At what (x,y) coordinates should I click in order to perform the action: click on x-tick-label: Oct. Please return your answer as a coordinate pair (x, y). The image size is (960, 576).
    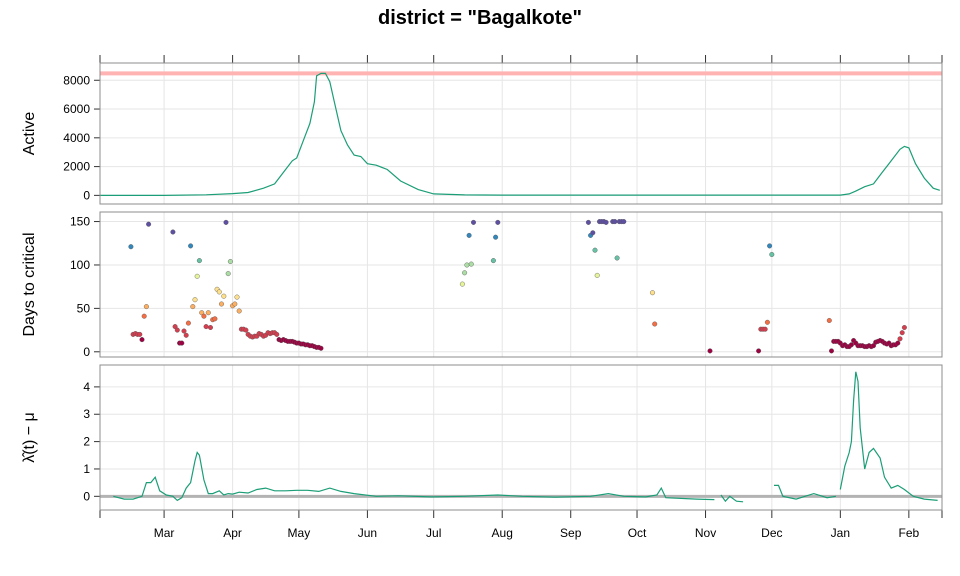
    Looking at the image, I should click on (637, 533).